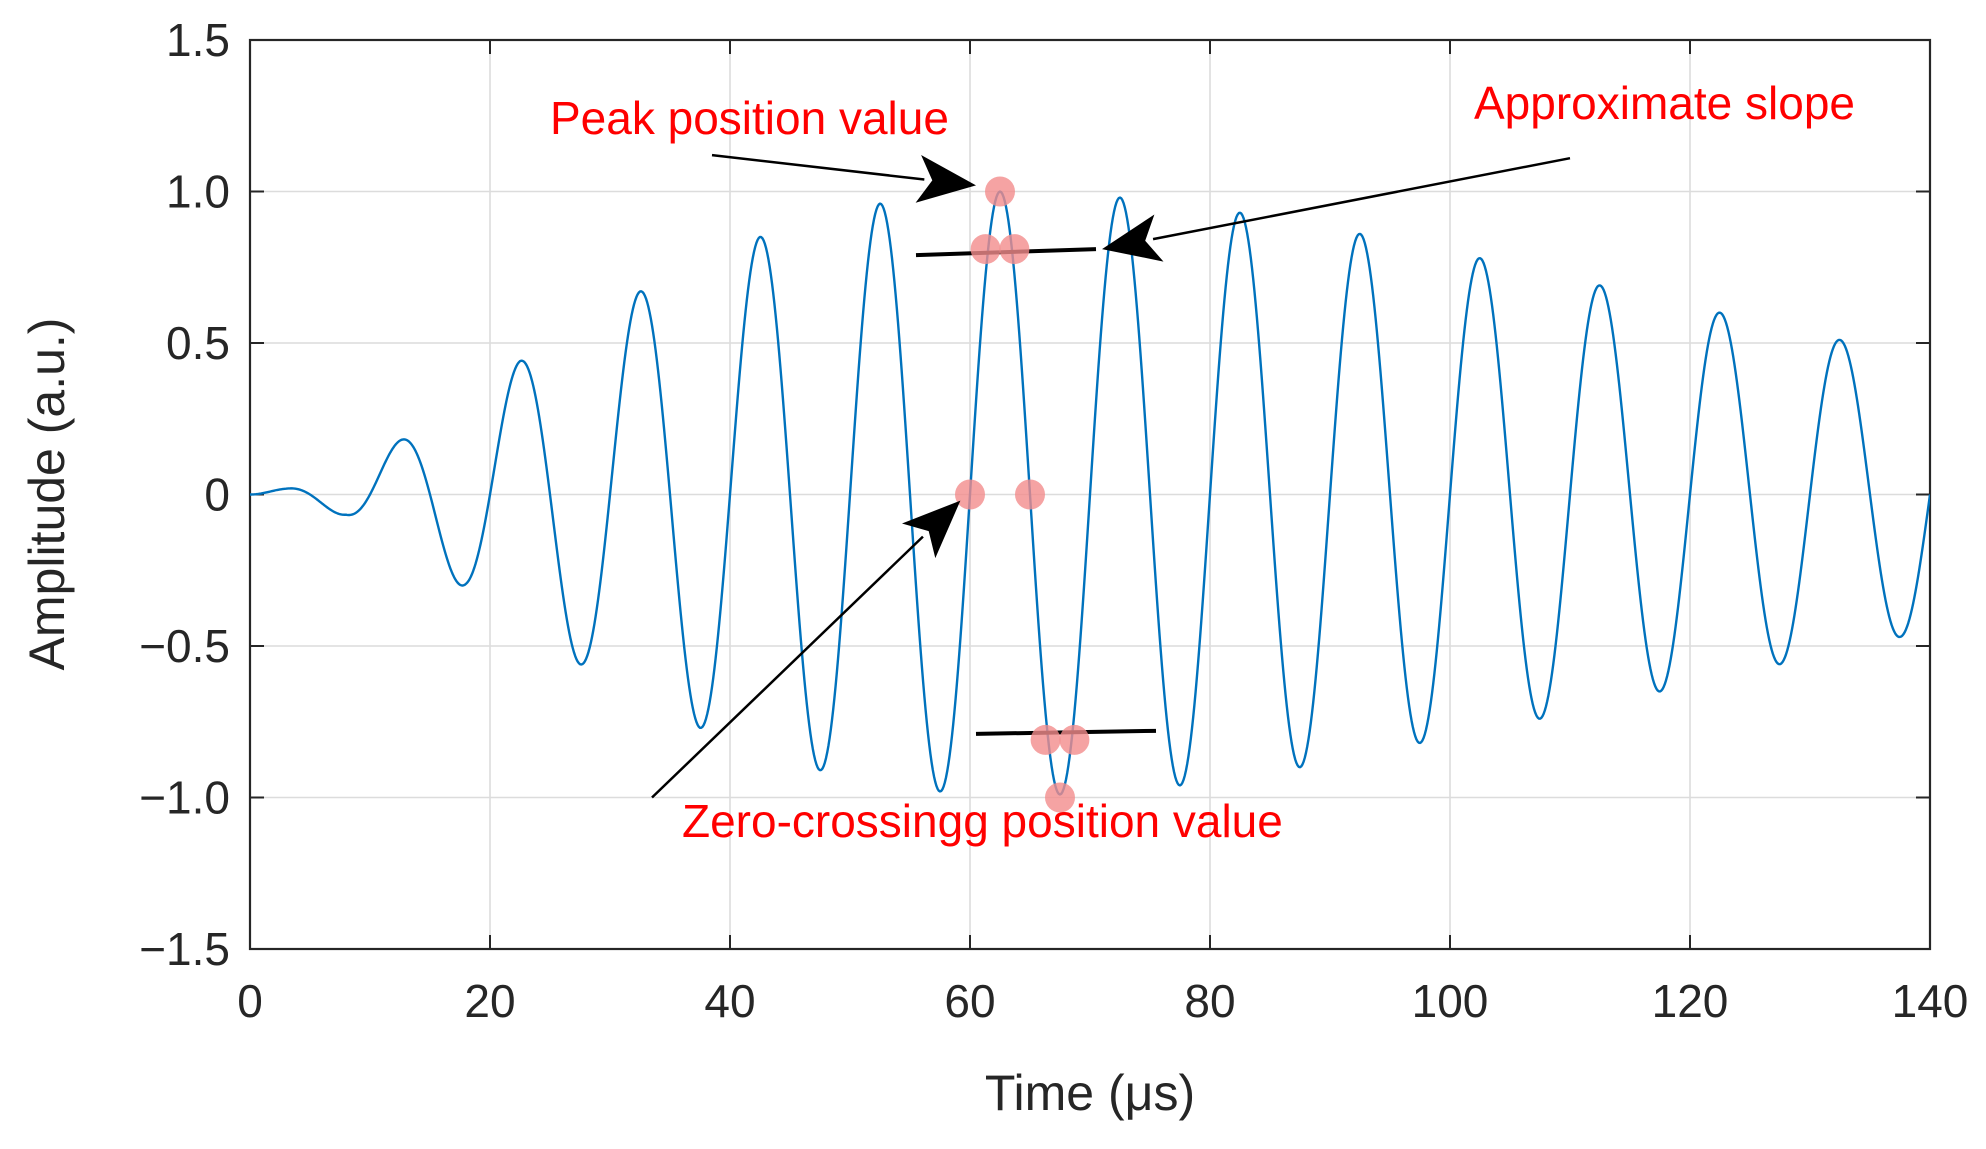 Image resolution: width=1986 pixels, height=1149 pixels. What do you see at coordinates (184, 949) in the screenshot?
I see `y-tick-label: −1.5` at bounding box center [184, 949].